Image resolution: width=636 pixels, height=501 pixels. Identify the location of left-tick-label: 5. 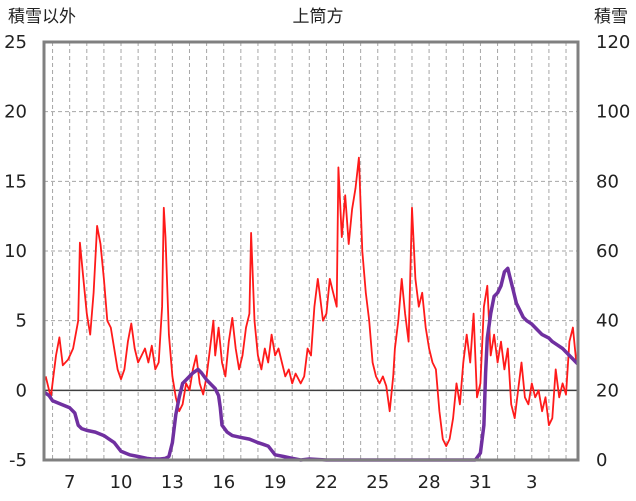
(21, 321).